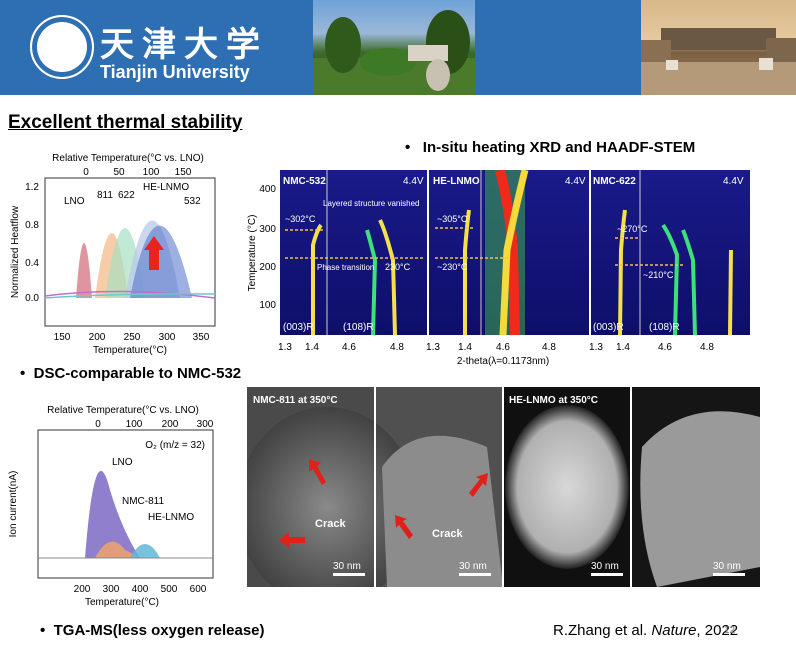 The height and width of the screenshot is (647, 796). I want to click on citation: R.Zhang et al. Nature, 2022, so click(646, 630).